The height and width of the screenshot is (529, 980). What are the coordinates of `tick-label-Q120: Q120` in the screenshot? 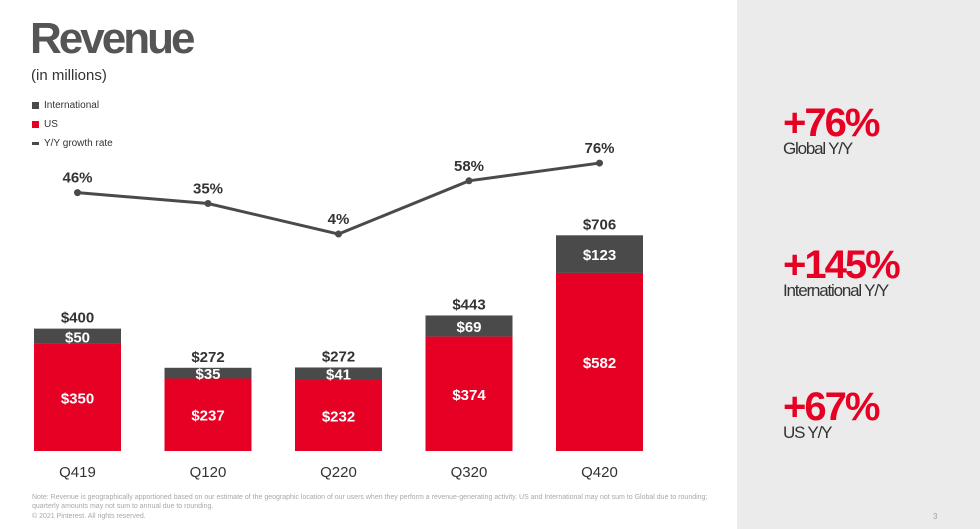 It's located at (208, 472).